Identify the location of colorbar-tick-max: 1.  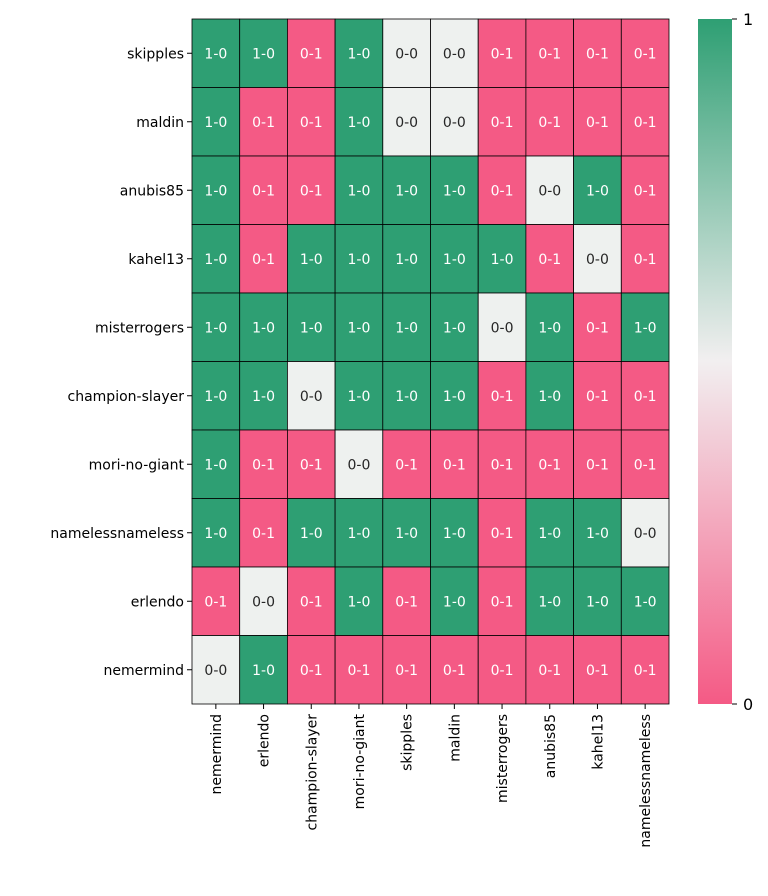
(748, 19).